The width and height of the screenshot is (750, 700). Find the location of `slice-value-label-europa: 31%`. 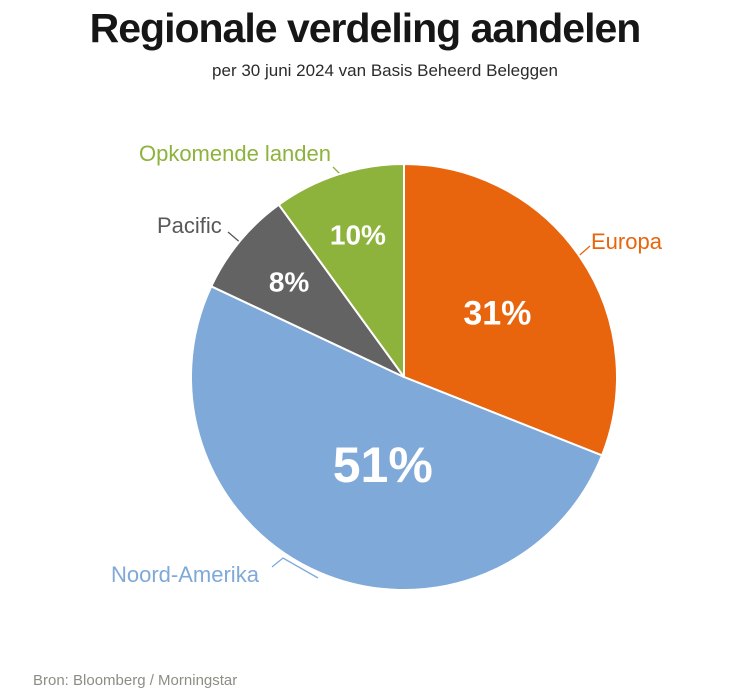

slice-value-label-europa: 31% is located at coordinates (497, 314).